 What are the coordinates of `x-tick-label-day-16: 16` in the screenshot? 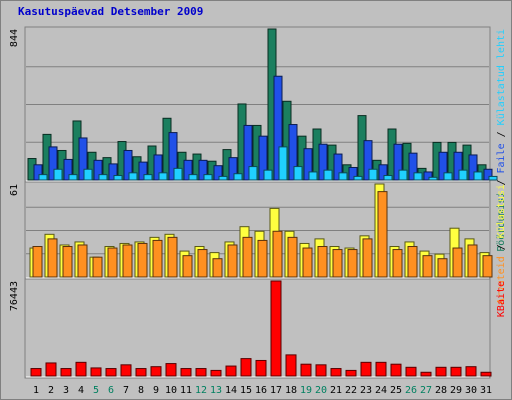 It's located at (261, 390).